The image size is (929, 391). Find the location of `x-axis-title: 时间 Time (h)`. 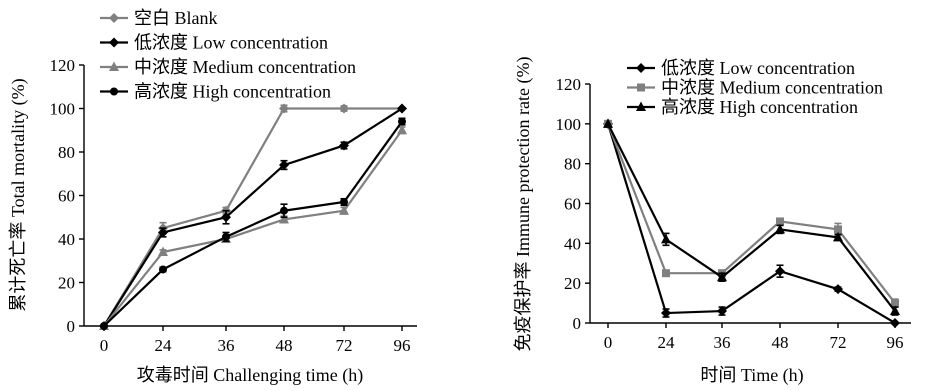

x-axis-title: 时间 Time (h) is located at coordinates (751, 375).